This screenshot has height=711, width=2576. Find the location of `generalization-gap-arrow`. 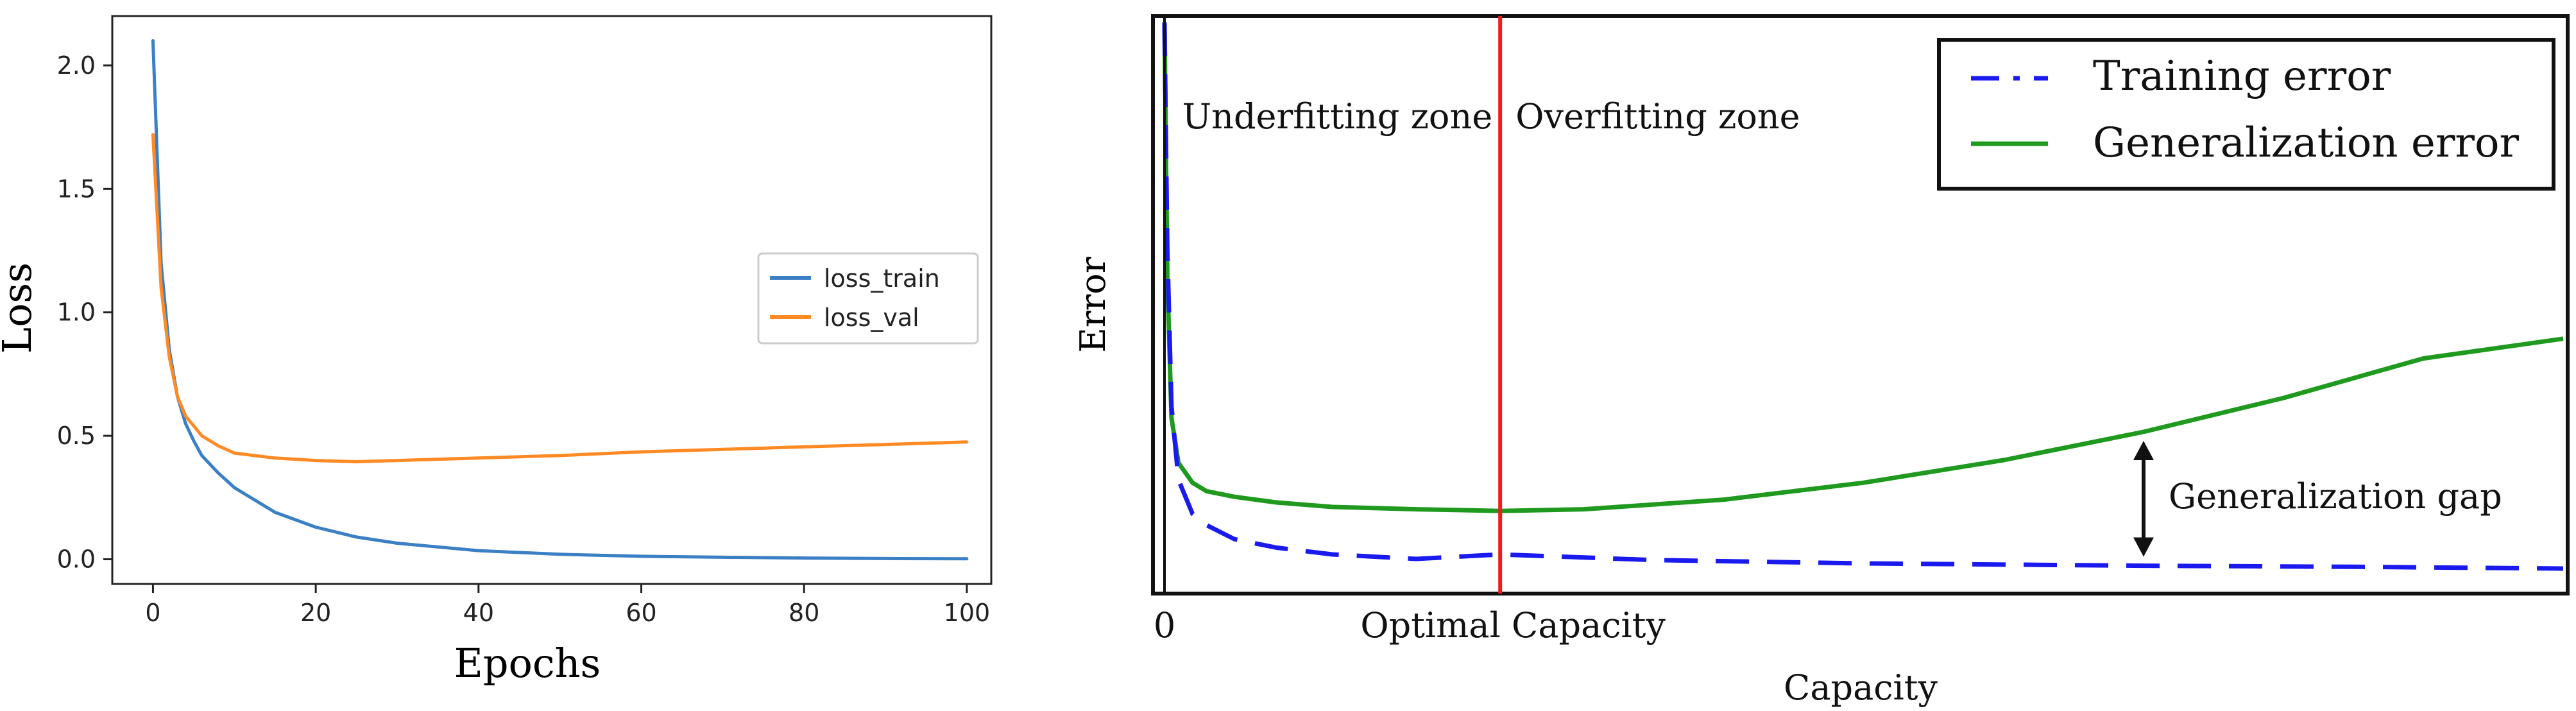

generalization-gap-arrow is located at coordinates (2143, 499).